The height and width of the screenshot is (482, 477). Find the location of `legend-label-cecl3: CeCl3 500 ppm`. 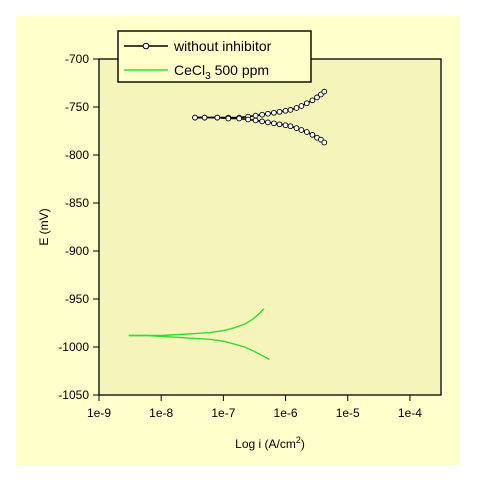

legend-label-cecl3: CeCl3 500 ppm is located at coordinates (221, 72).